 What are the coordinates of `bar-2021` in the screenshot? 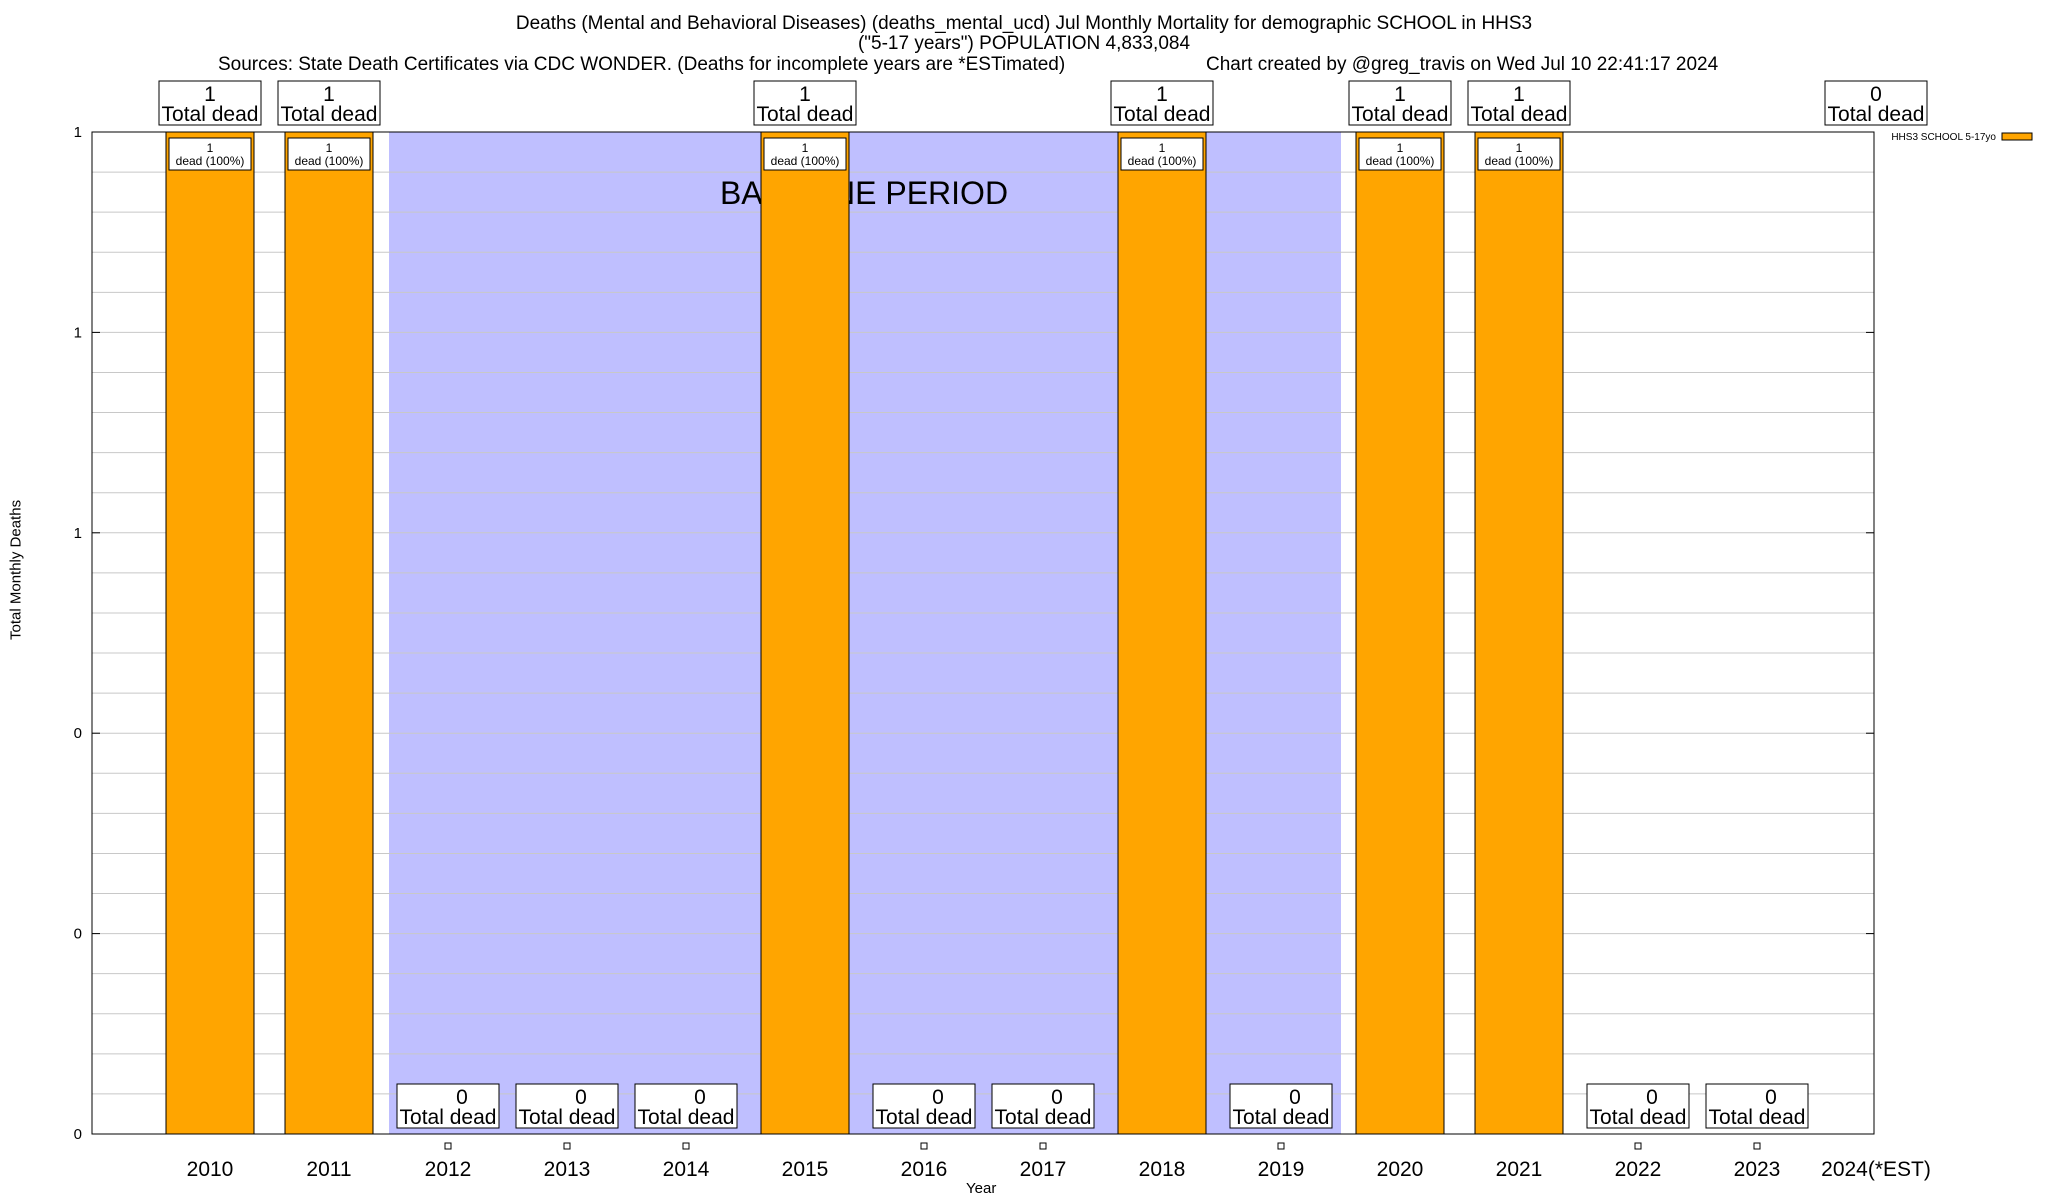 It's located at (1519, 633).